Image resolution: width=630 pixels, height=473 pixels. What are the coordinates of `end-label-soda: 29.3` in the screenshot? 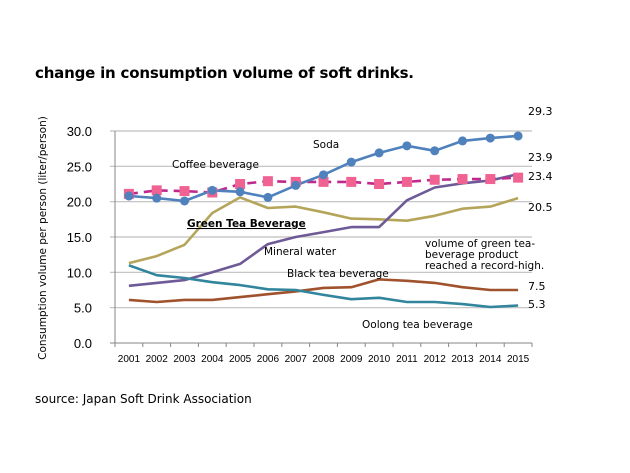 It's located at (540, 111).